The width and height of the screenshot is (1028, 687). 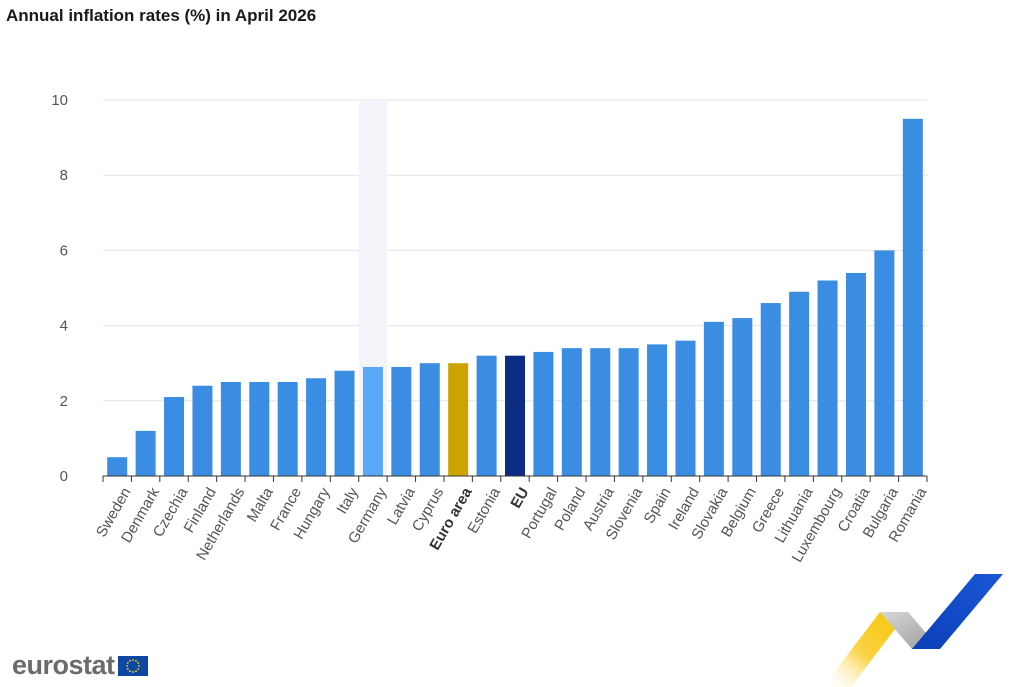 What do you see at coordinates (64, 326) in the screenshot?
I see `y-tick-label: 4` at bounding box center [64, 326].